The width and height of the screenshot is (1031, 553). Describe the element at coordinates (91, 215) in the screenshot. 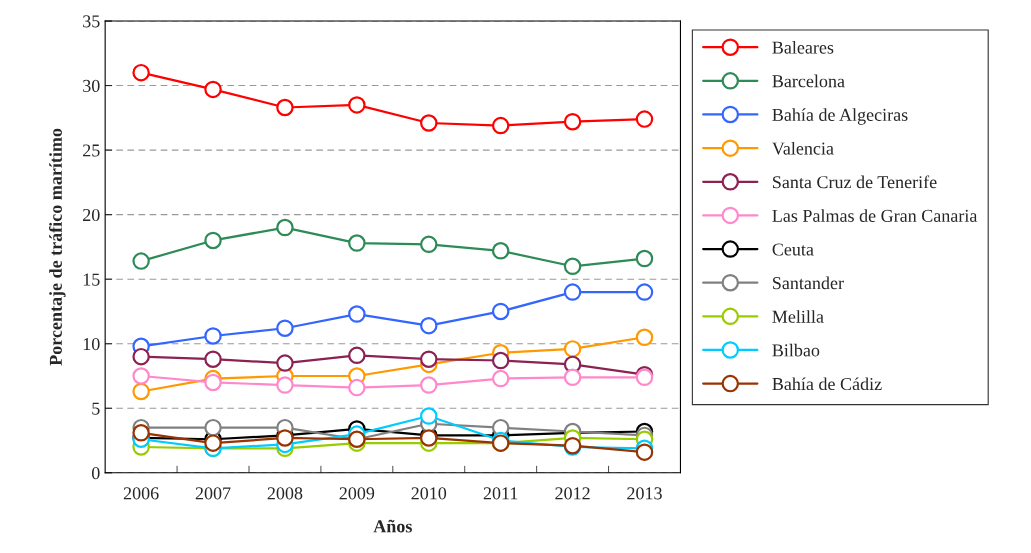

I see `y-tick-label: 20` at that location.